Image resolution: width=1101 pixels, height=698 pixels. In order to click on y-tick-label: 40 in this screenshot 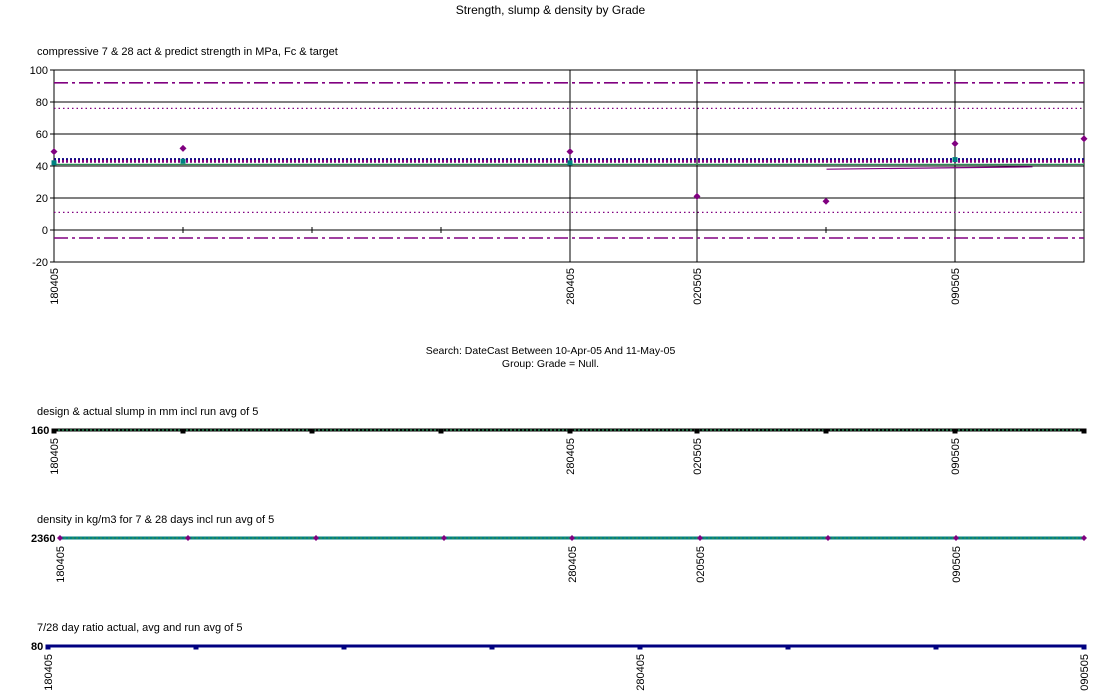, I will do `click(42, 167)`.